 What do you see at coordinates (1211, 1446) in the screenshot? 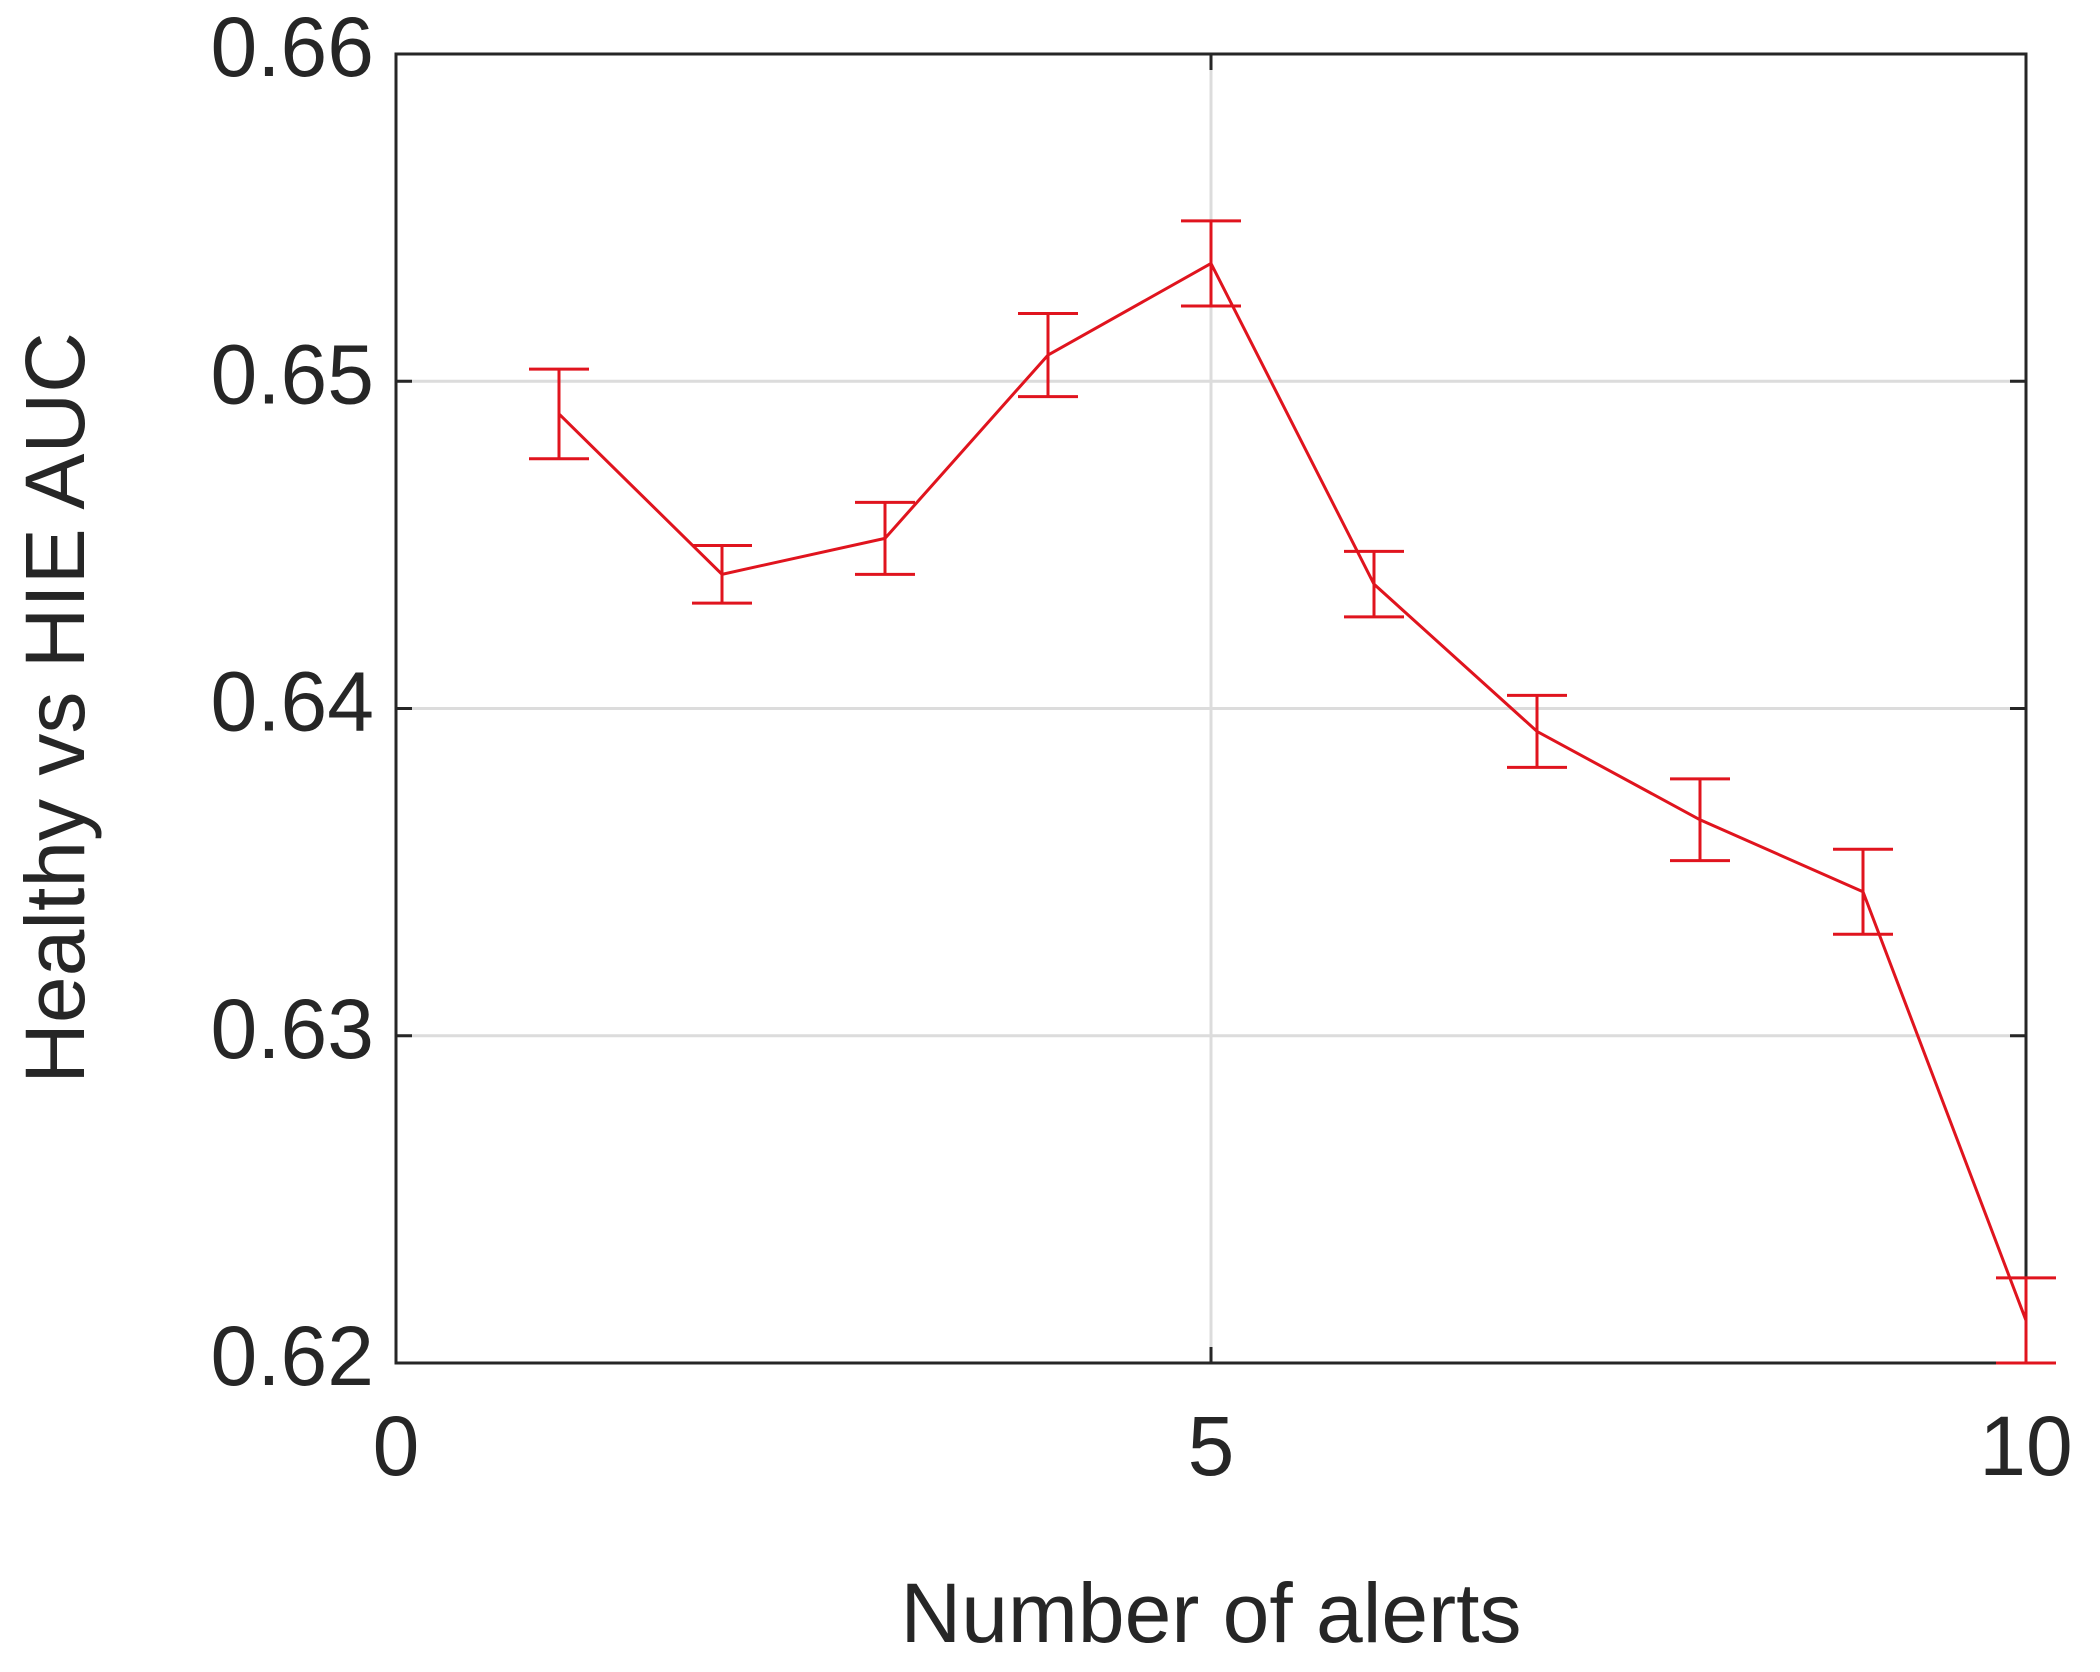
I see `x-tick-label: 5` at bounding box center [1211, 1446].